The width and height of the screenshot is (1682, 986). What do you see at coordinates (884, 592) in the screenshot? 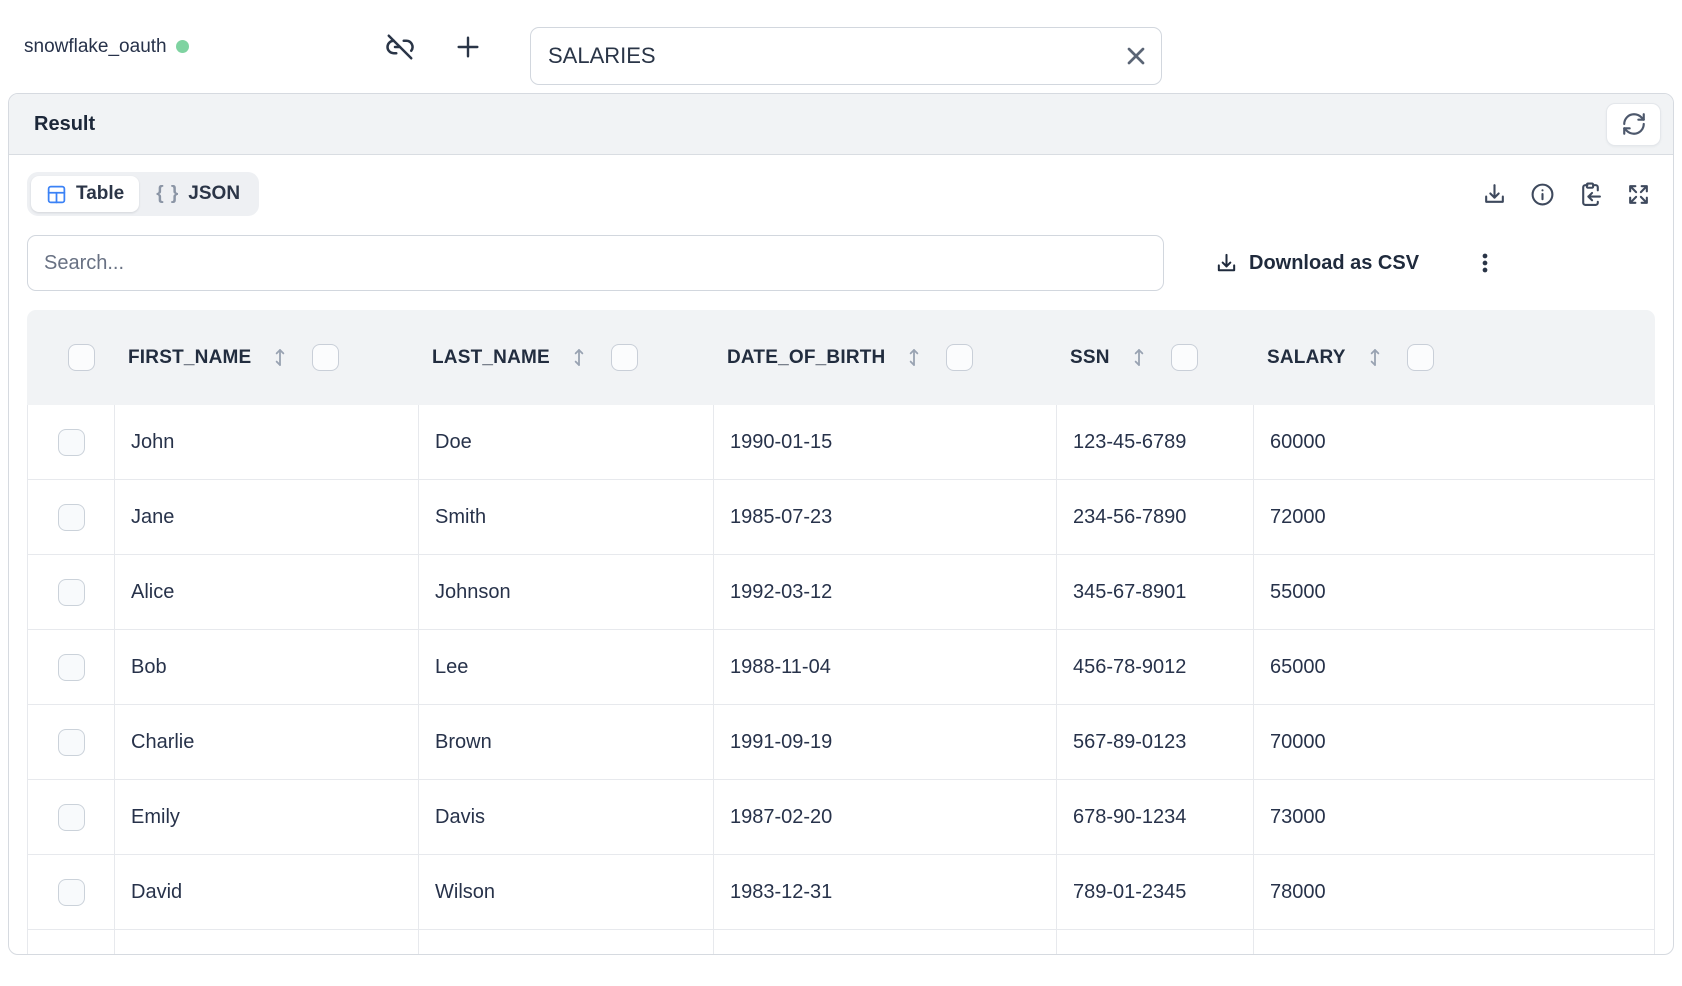
I see `table-cell: 1992-03-12` at bounding box center [884, 592].